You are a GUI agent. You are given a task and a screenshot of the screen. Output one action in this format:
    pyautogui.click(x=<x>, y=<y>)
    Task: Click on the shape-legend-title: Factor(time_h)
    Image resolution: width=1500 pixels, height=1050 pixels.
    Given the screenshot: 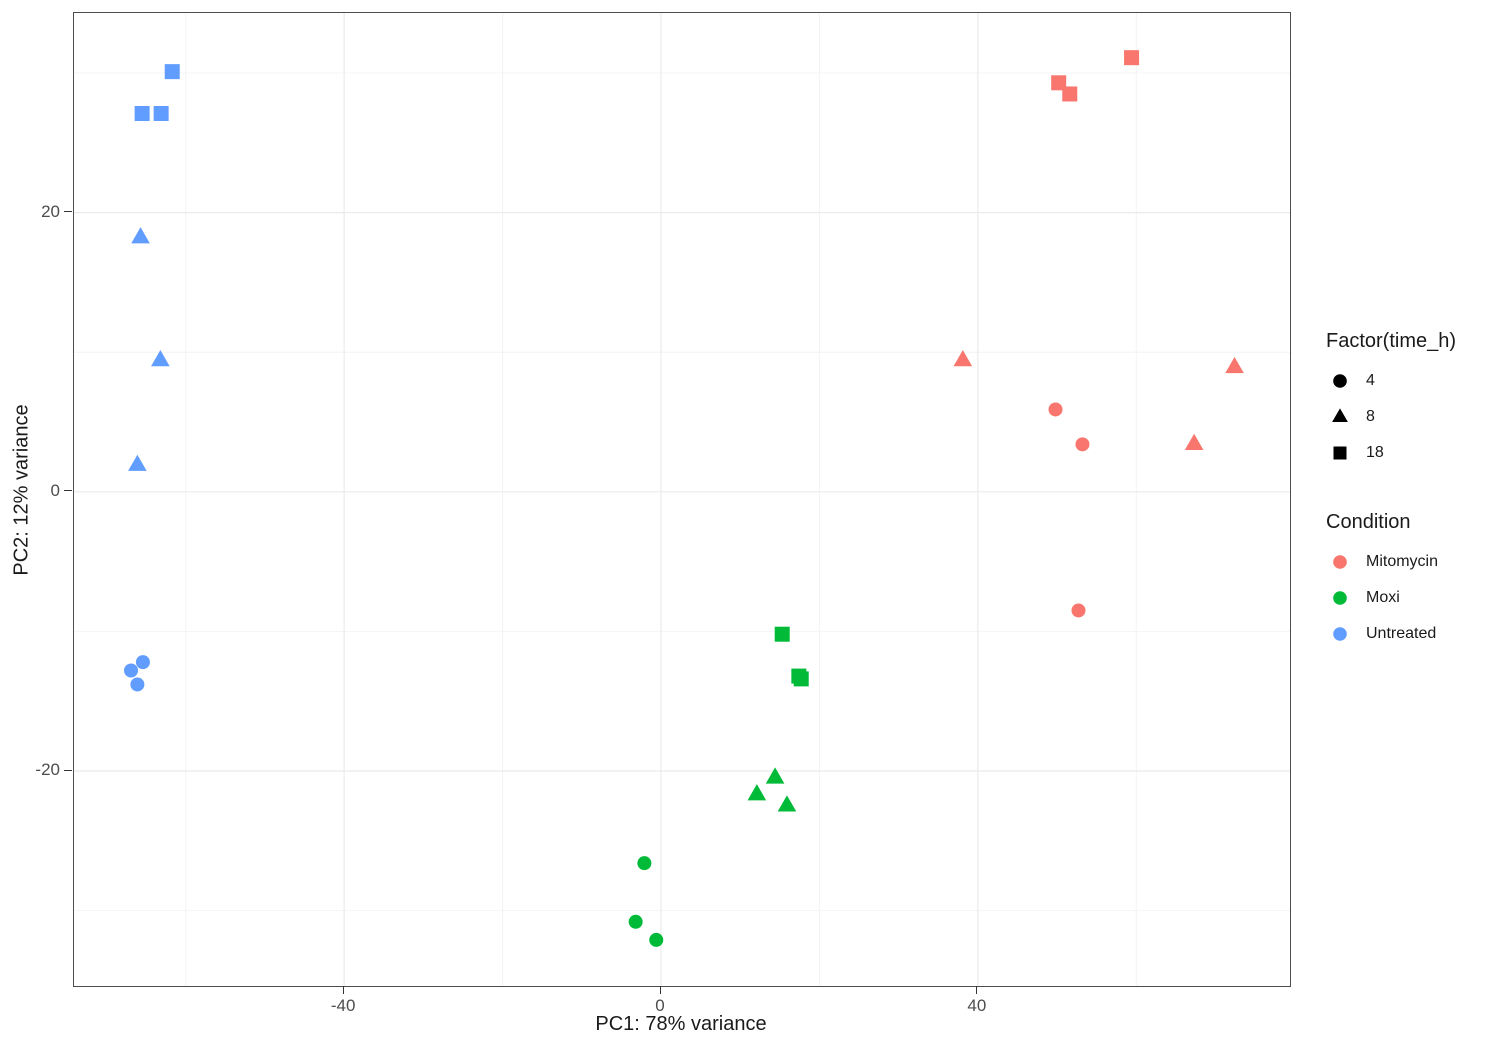 What is the action you would take?
    pyautogui.click(x=1391, y=341)
    